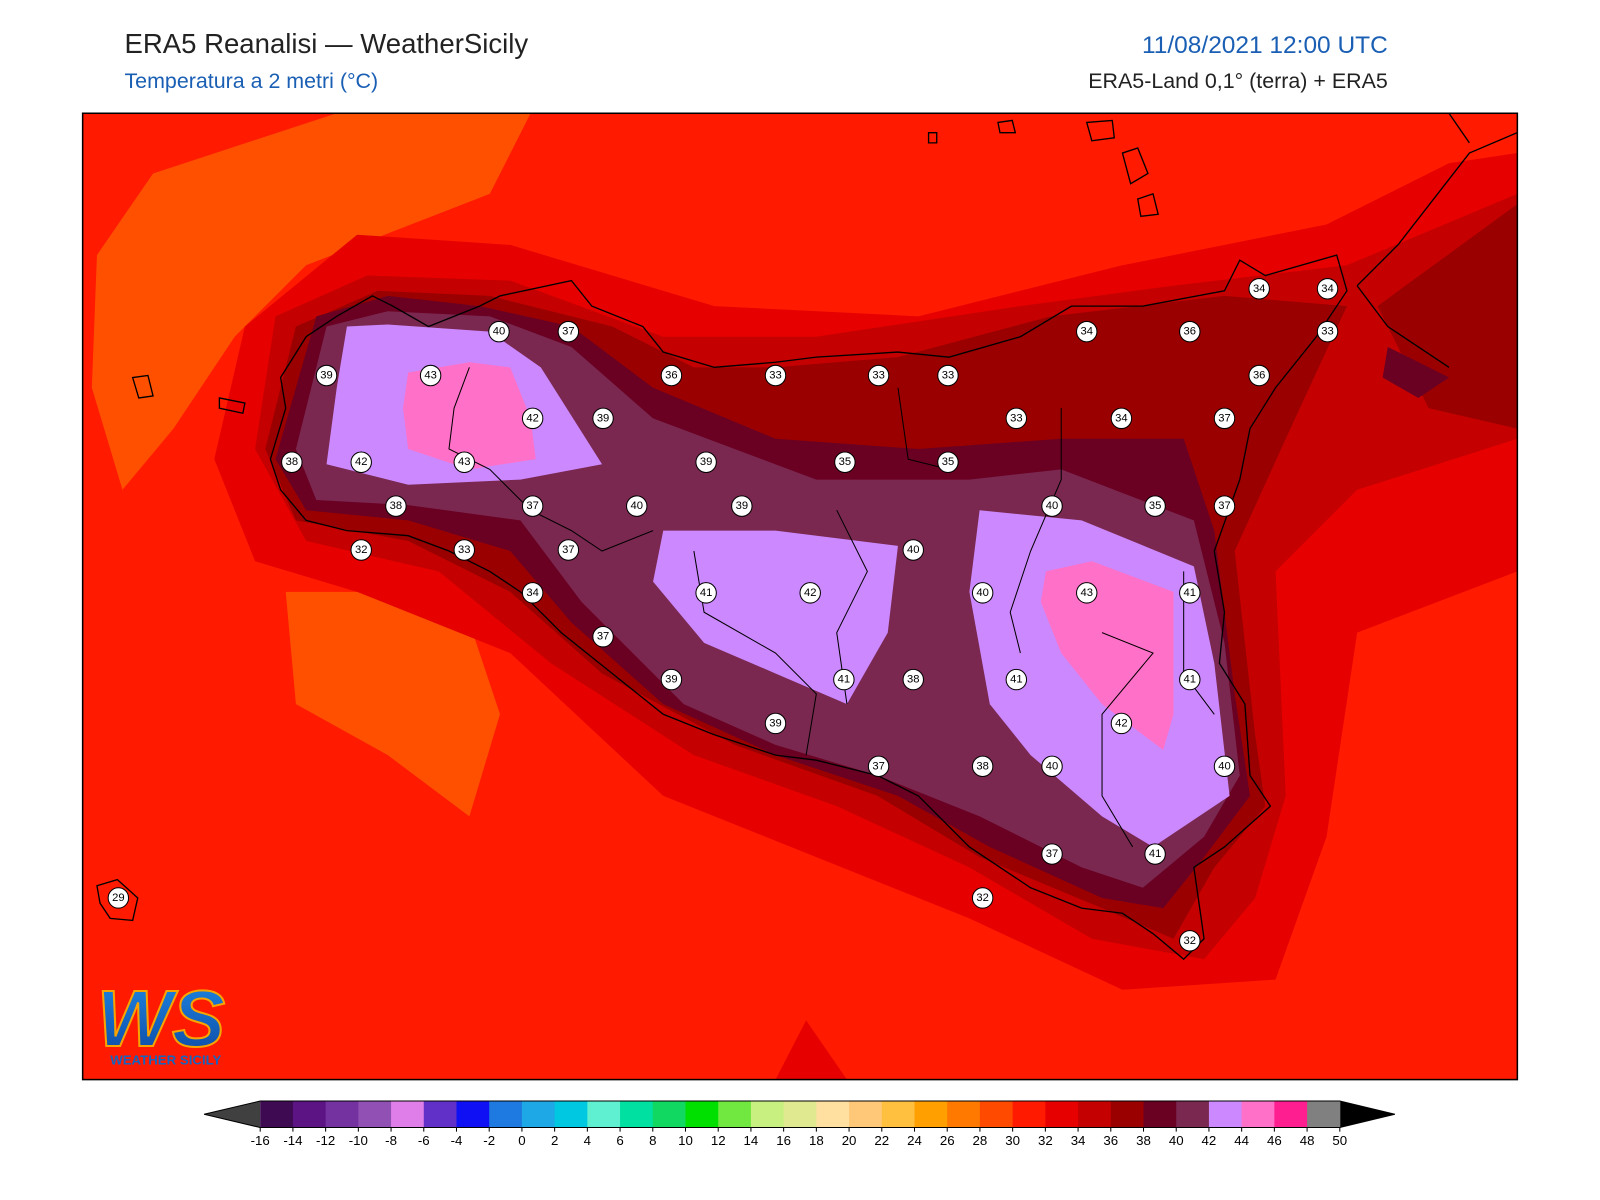  What do you see at coordinates (1176, 1140) in the screenshot?
I see `colorbar-tick-label: 40` at bounding box center [1176, 1140].